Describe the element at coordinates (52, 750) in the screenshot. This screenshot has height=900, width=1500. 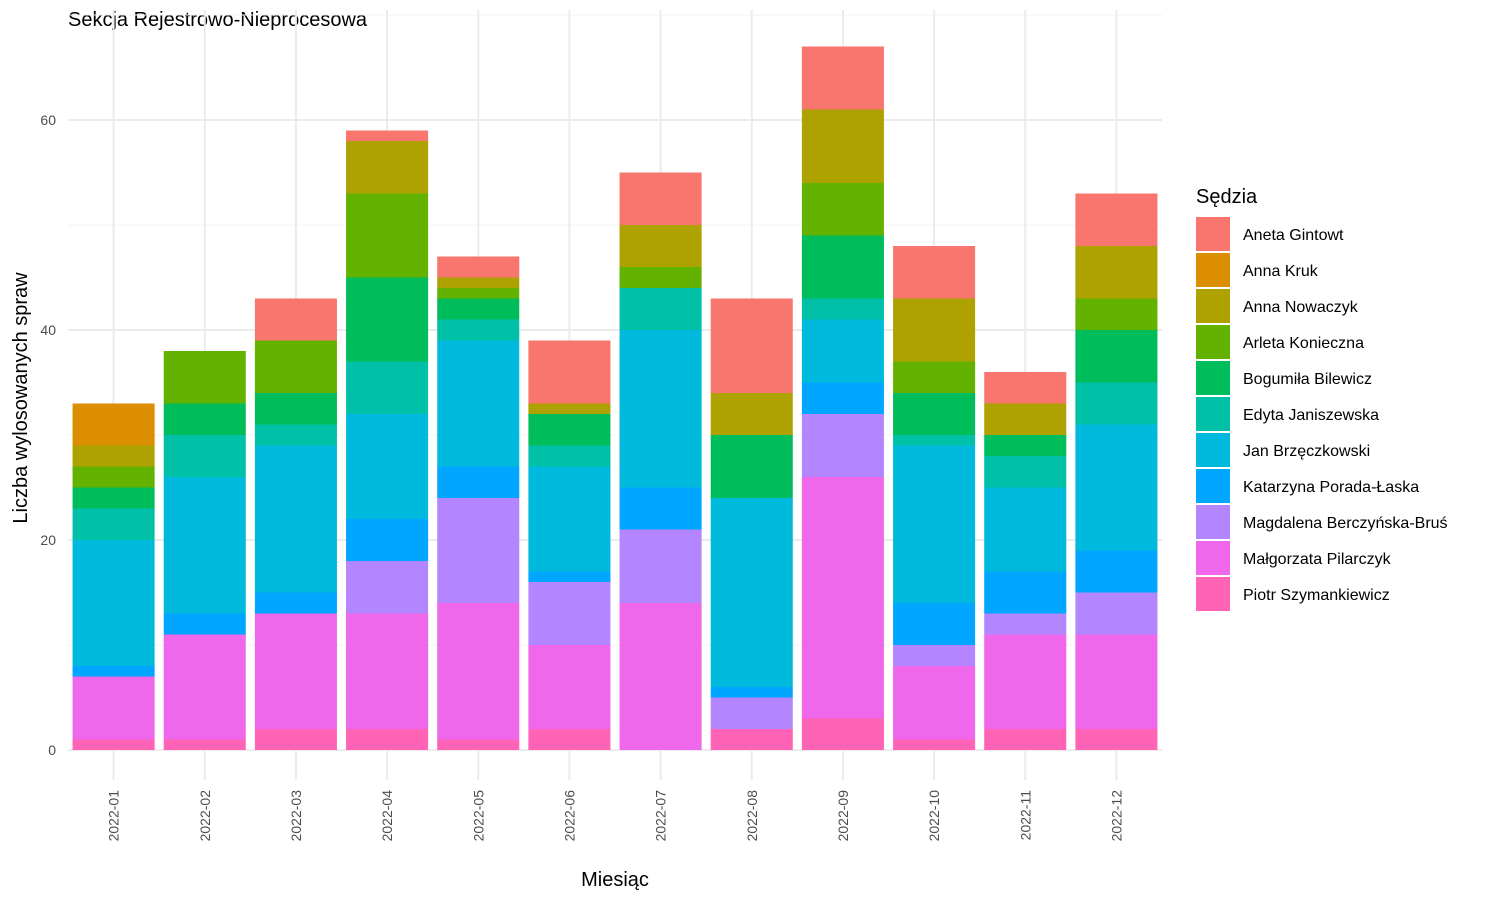
I see `y-tick-label: 0` at that location.